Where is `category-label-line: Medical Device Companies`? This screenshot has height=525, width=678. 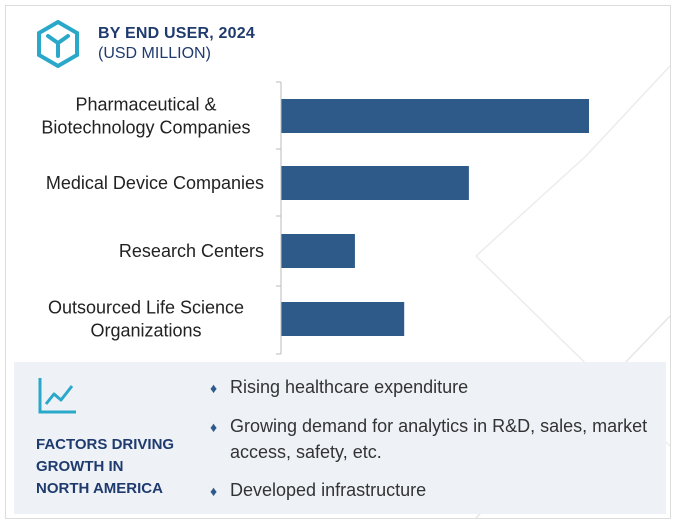
category-label-line: Medical Device Companies is located at coordinates (155, 183).